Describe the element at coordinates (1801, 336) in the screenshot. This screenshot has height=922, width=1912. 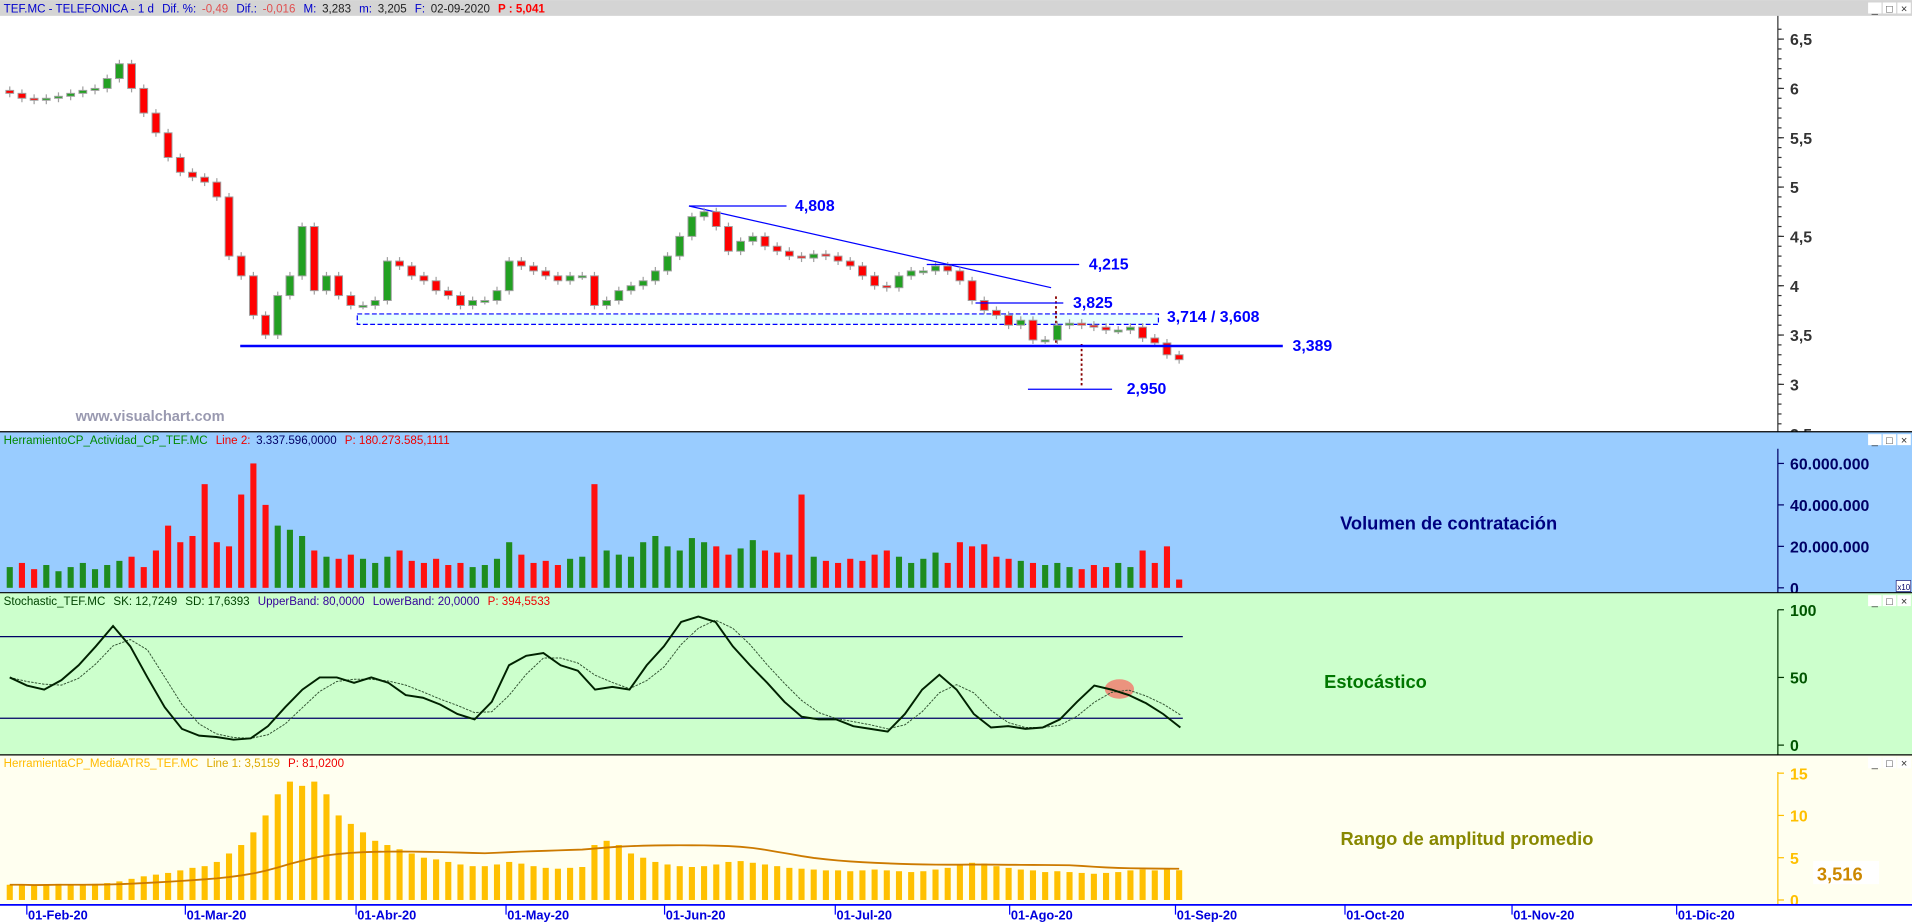
I see `price-tick-label: 3,5` at that location.